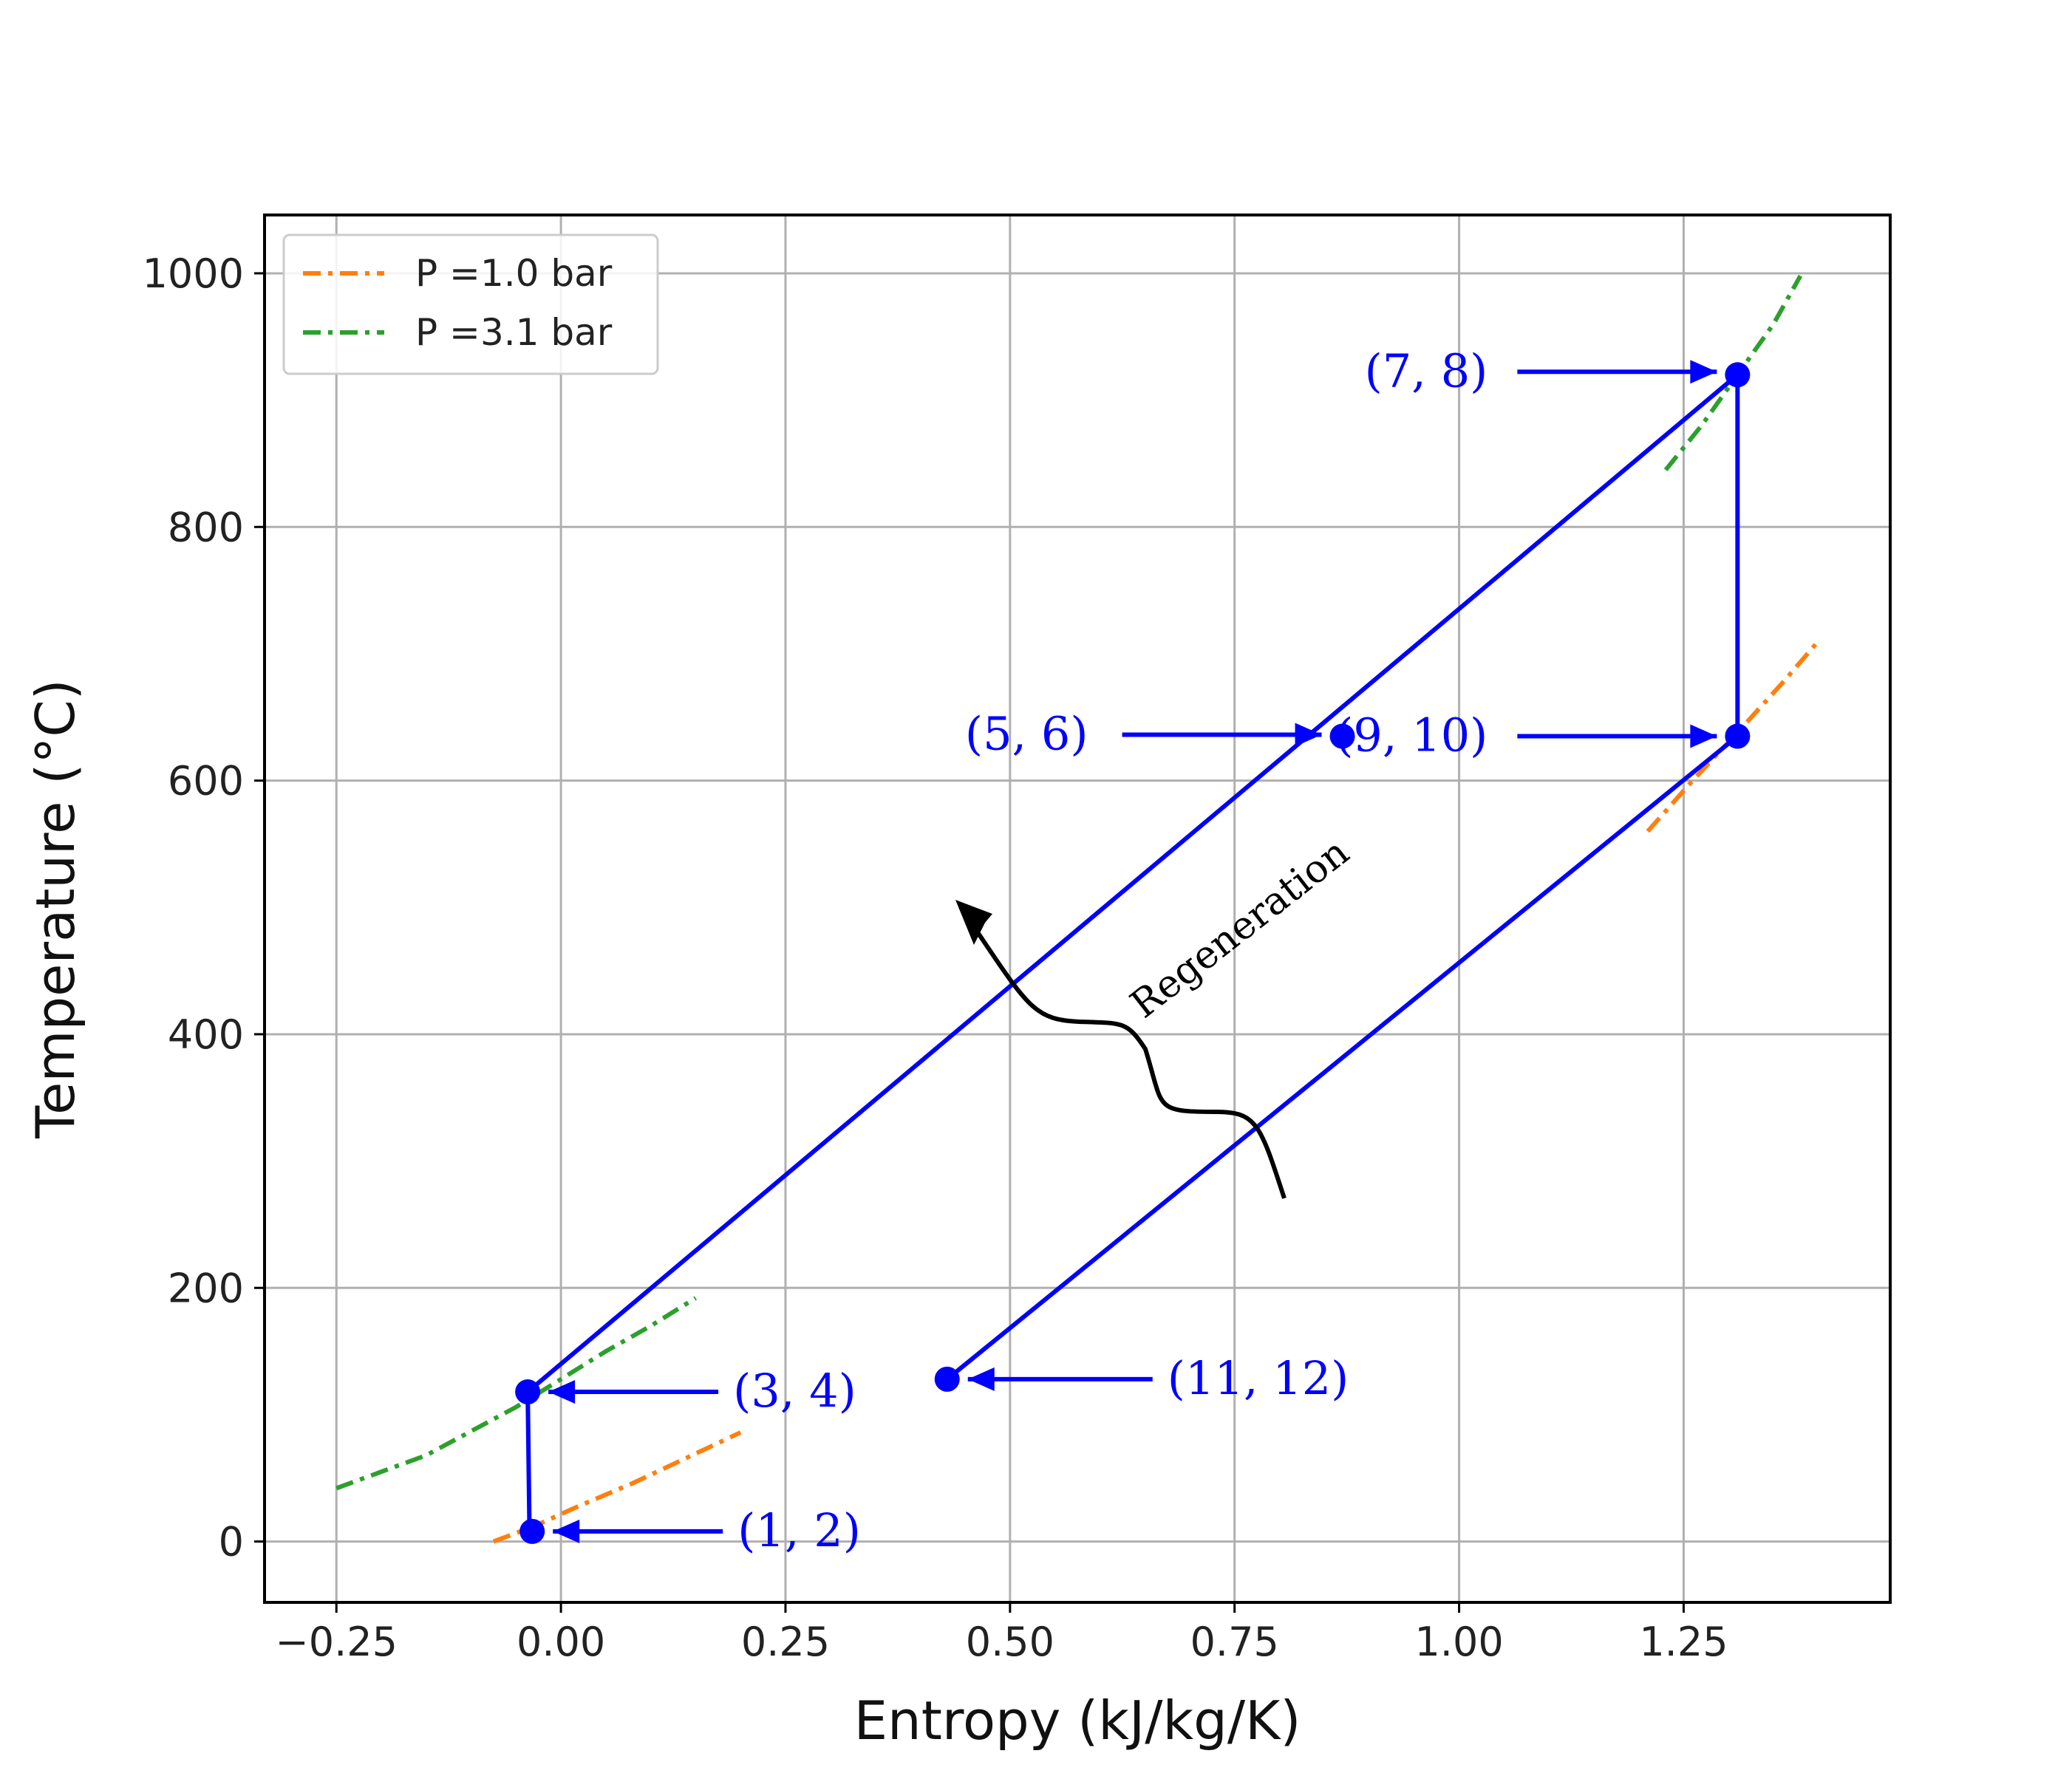  I want to click on regeneration-wavy-arrow, so click(1122, 1052).